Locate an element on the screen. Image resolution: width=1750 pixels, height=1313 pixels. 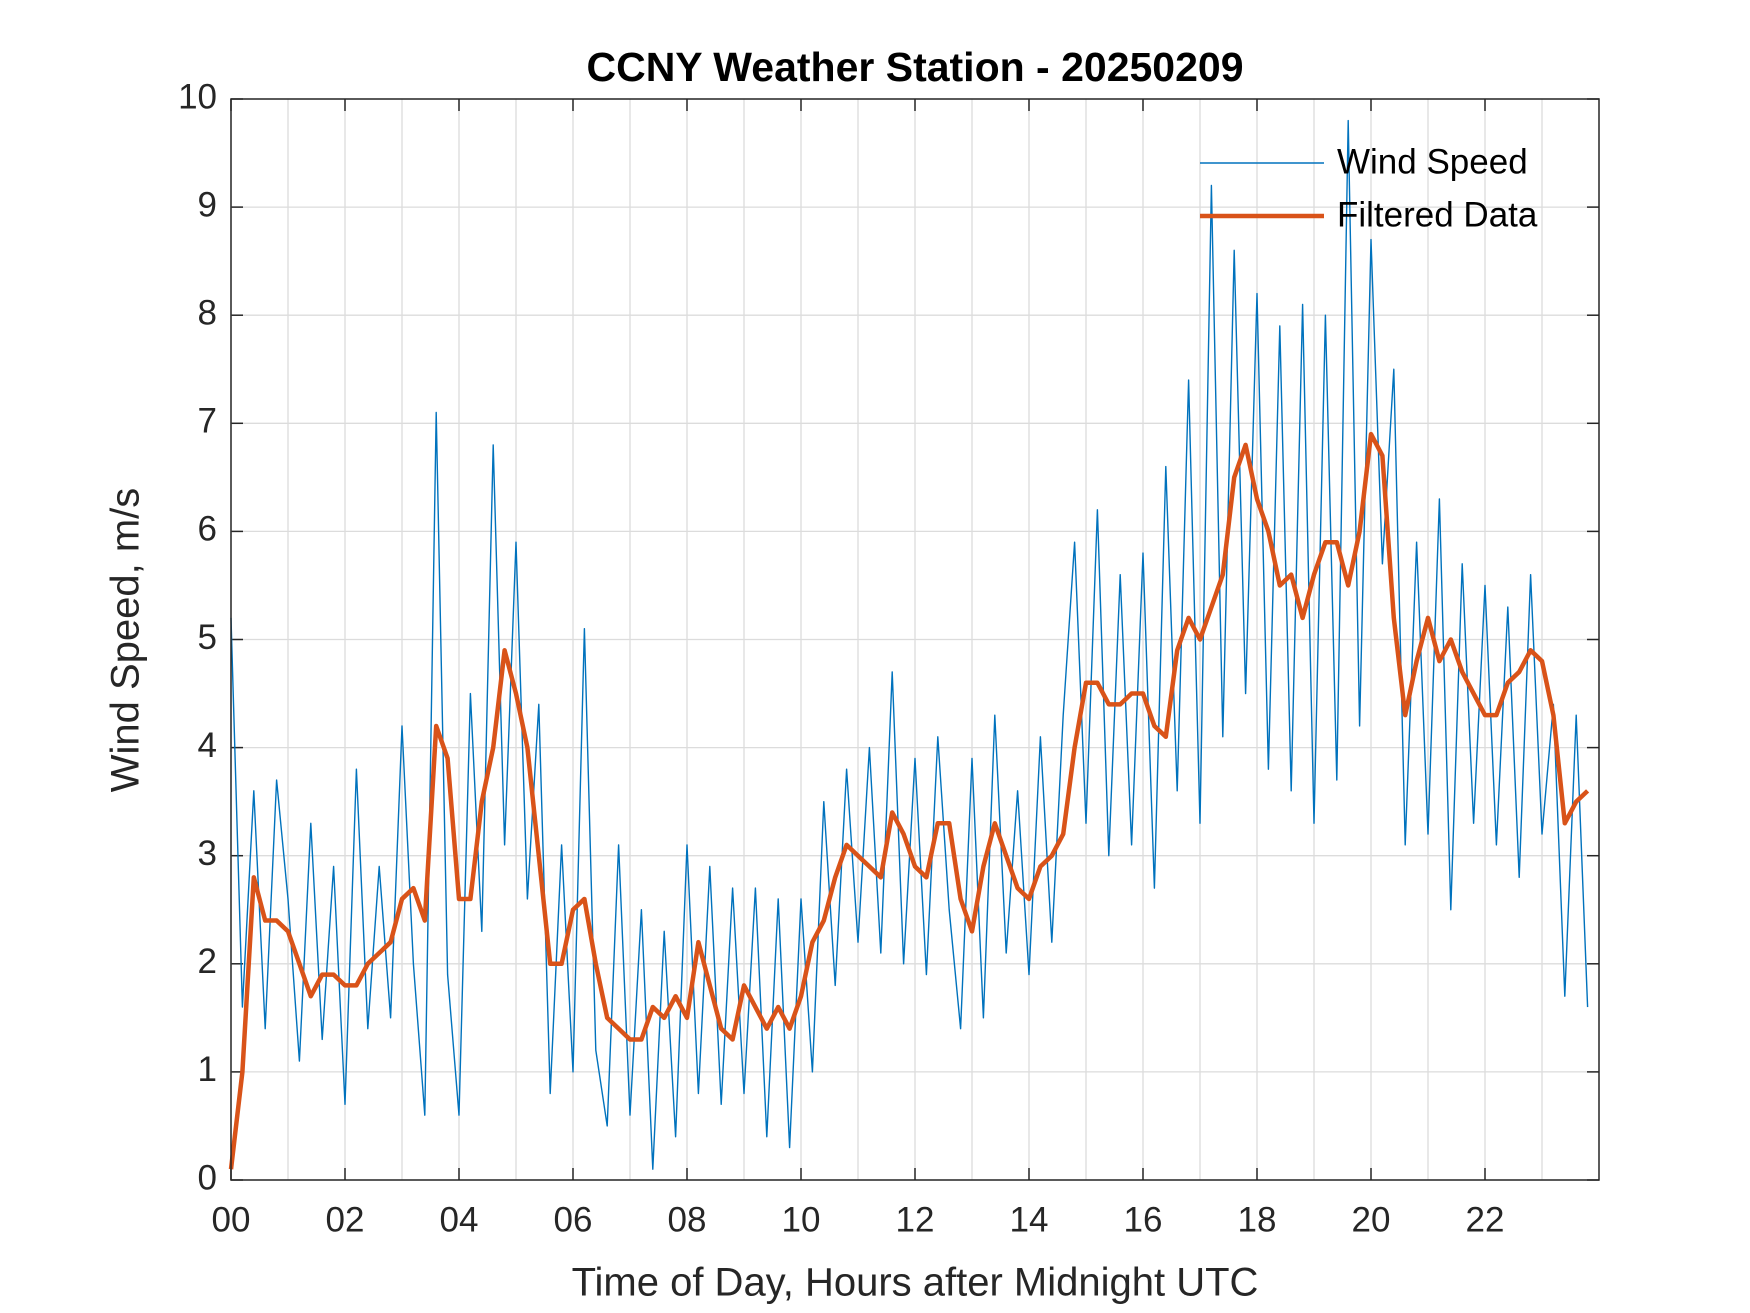
x-tick-label: 04 is located at coordinates (459, 1219).